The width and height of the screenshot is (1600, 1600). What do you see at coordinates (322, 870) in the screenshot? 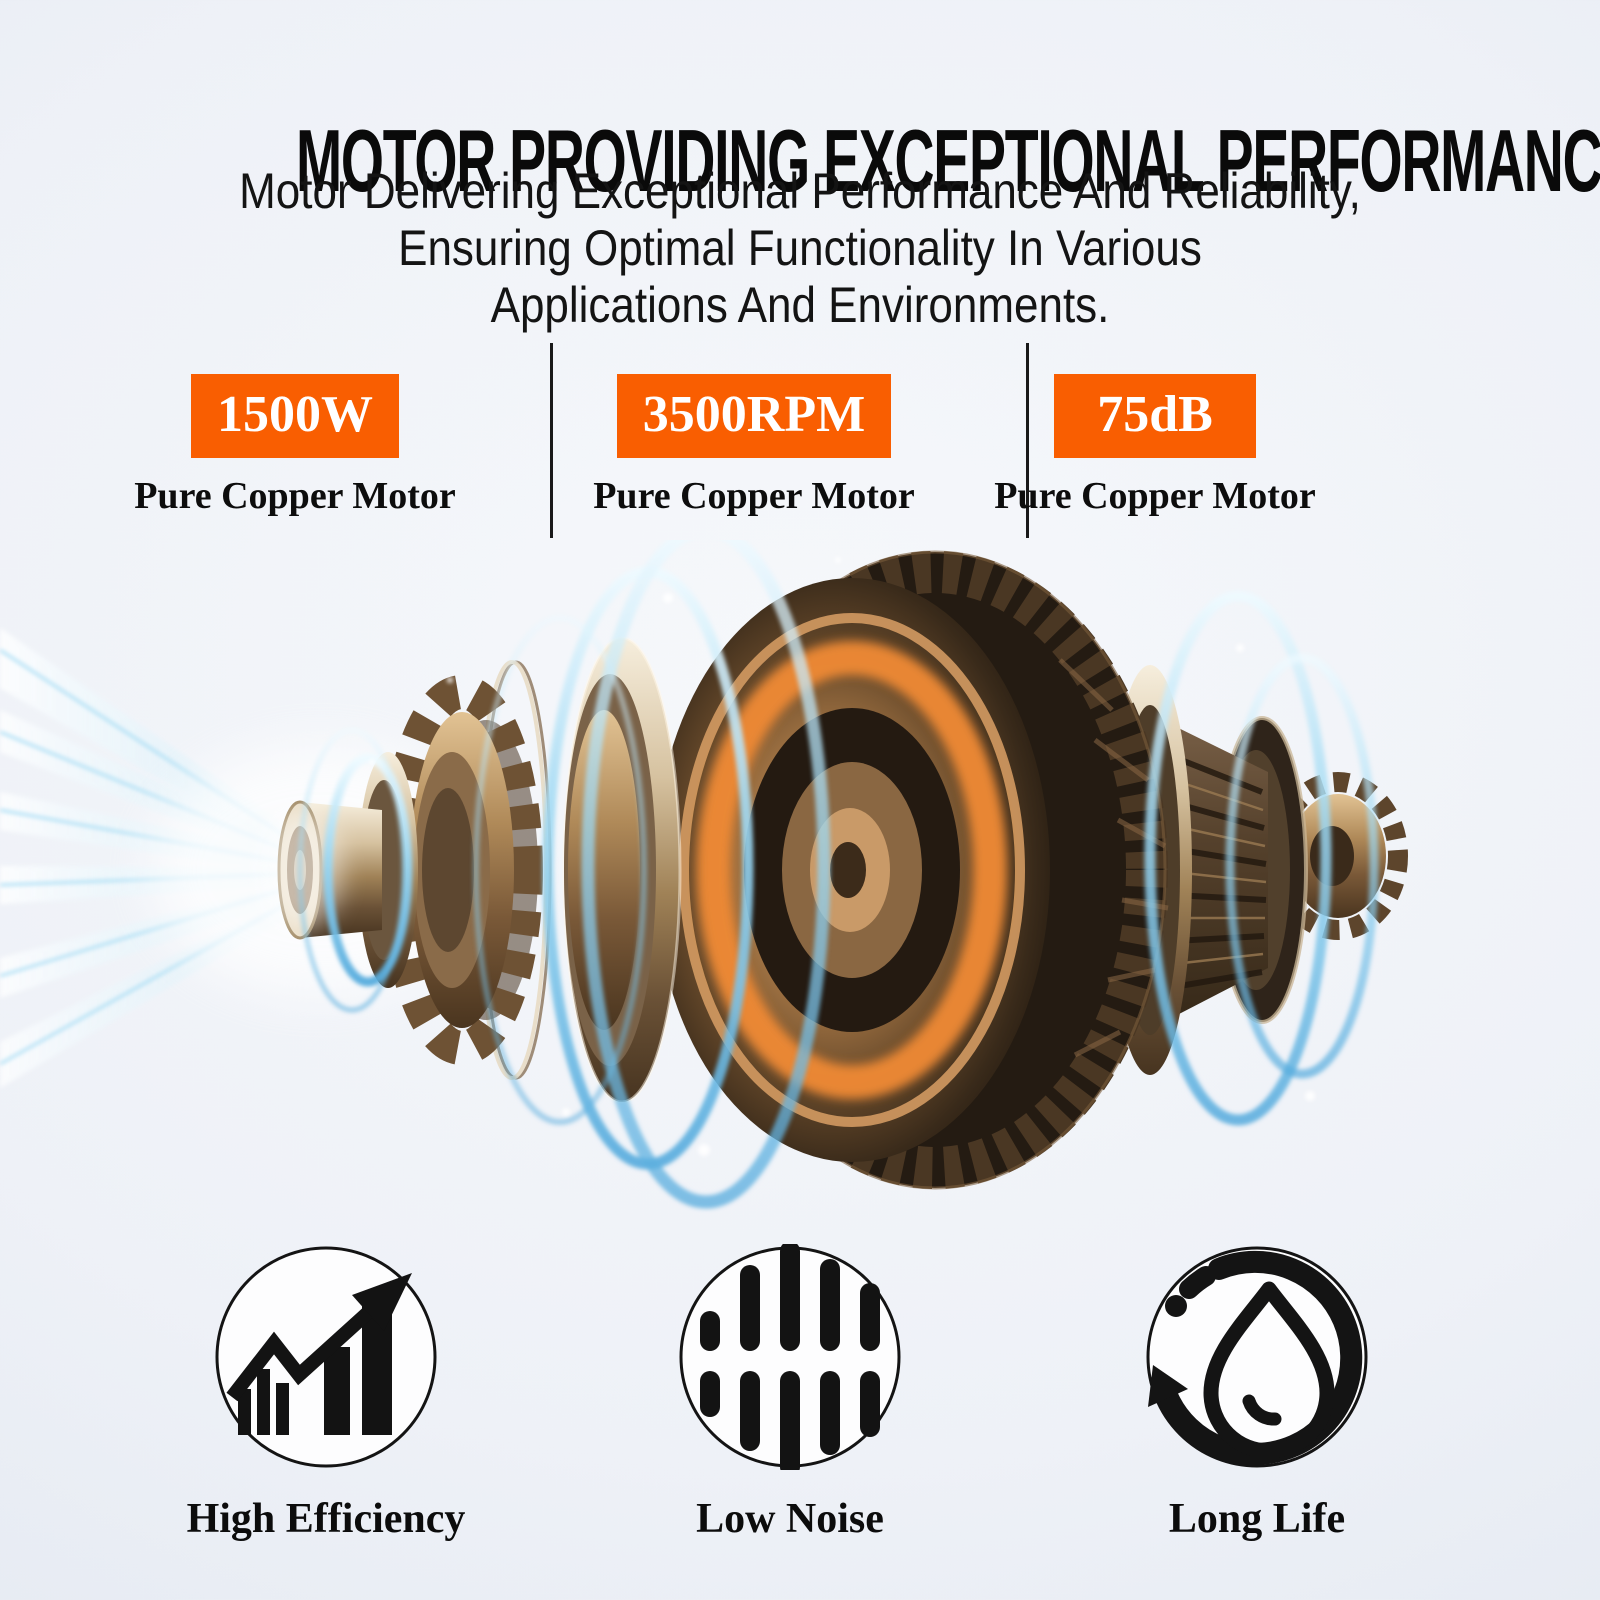
I see `shaft-tip` at bounding box center [322, 870].